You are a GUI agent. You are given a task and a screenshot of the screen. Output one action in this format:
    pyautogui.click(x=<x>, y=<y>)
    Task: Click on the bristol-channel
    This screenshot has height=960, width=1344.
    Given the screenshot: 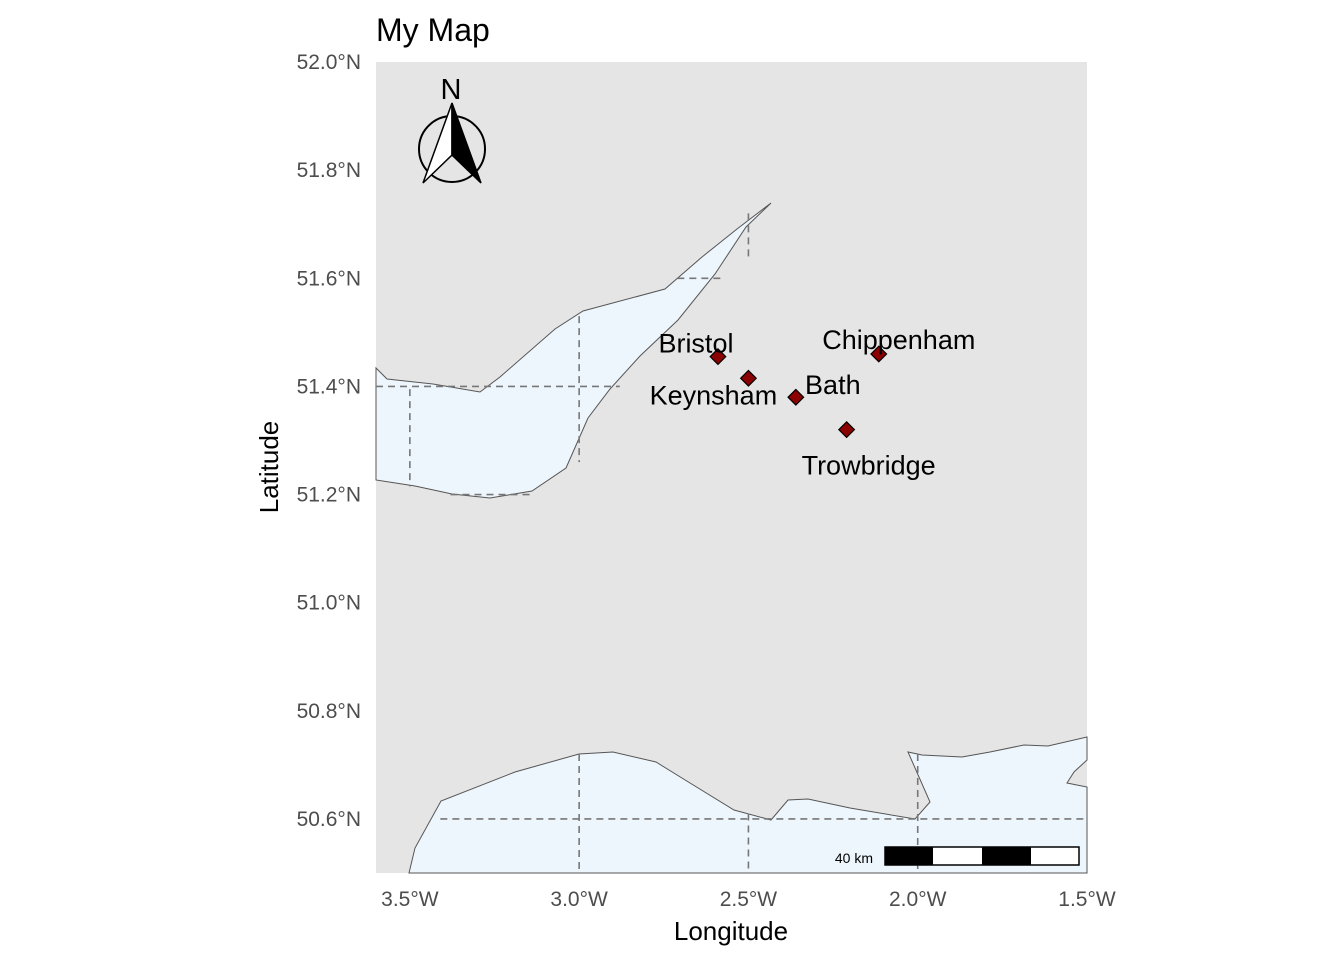 What is the action you would take?
    pyautogui.click(x=573, y=350)
    